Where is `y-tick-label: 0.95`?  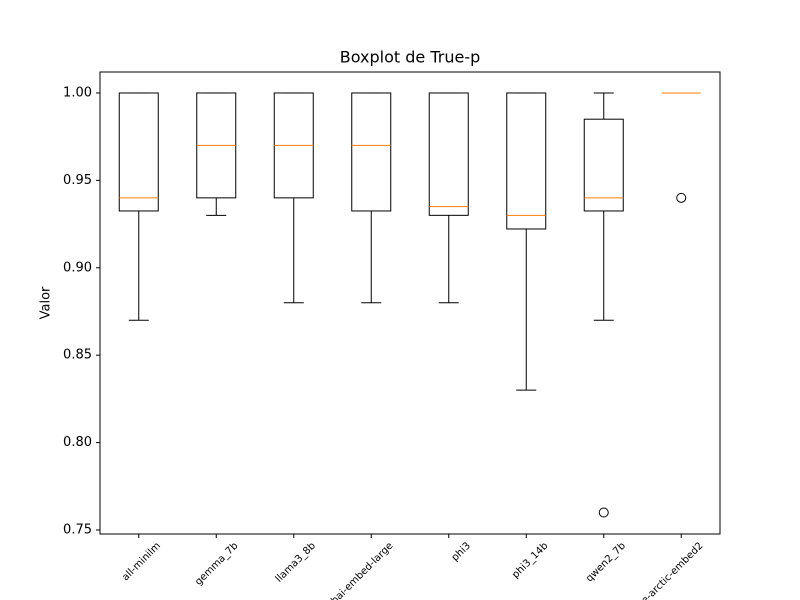 y-tick-label: 0.95 is located at coordinates (77, 180).